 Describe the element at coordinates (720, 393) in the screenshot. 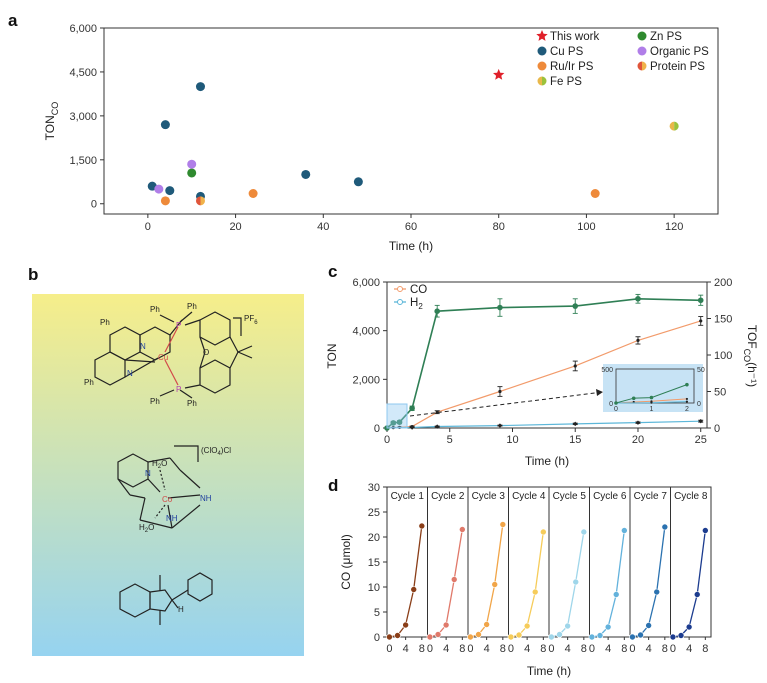

I see `c-y2tick-label: 50` at that location.